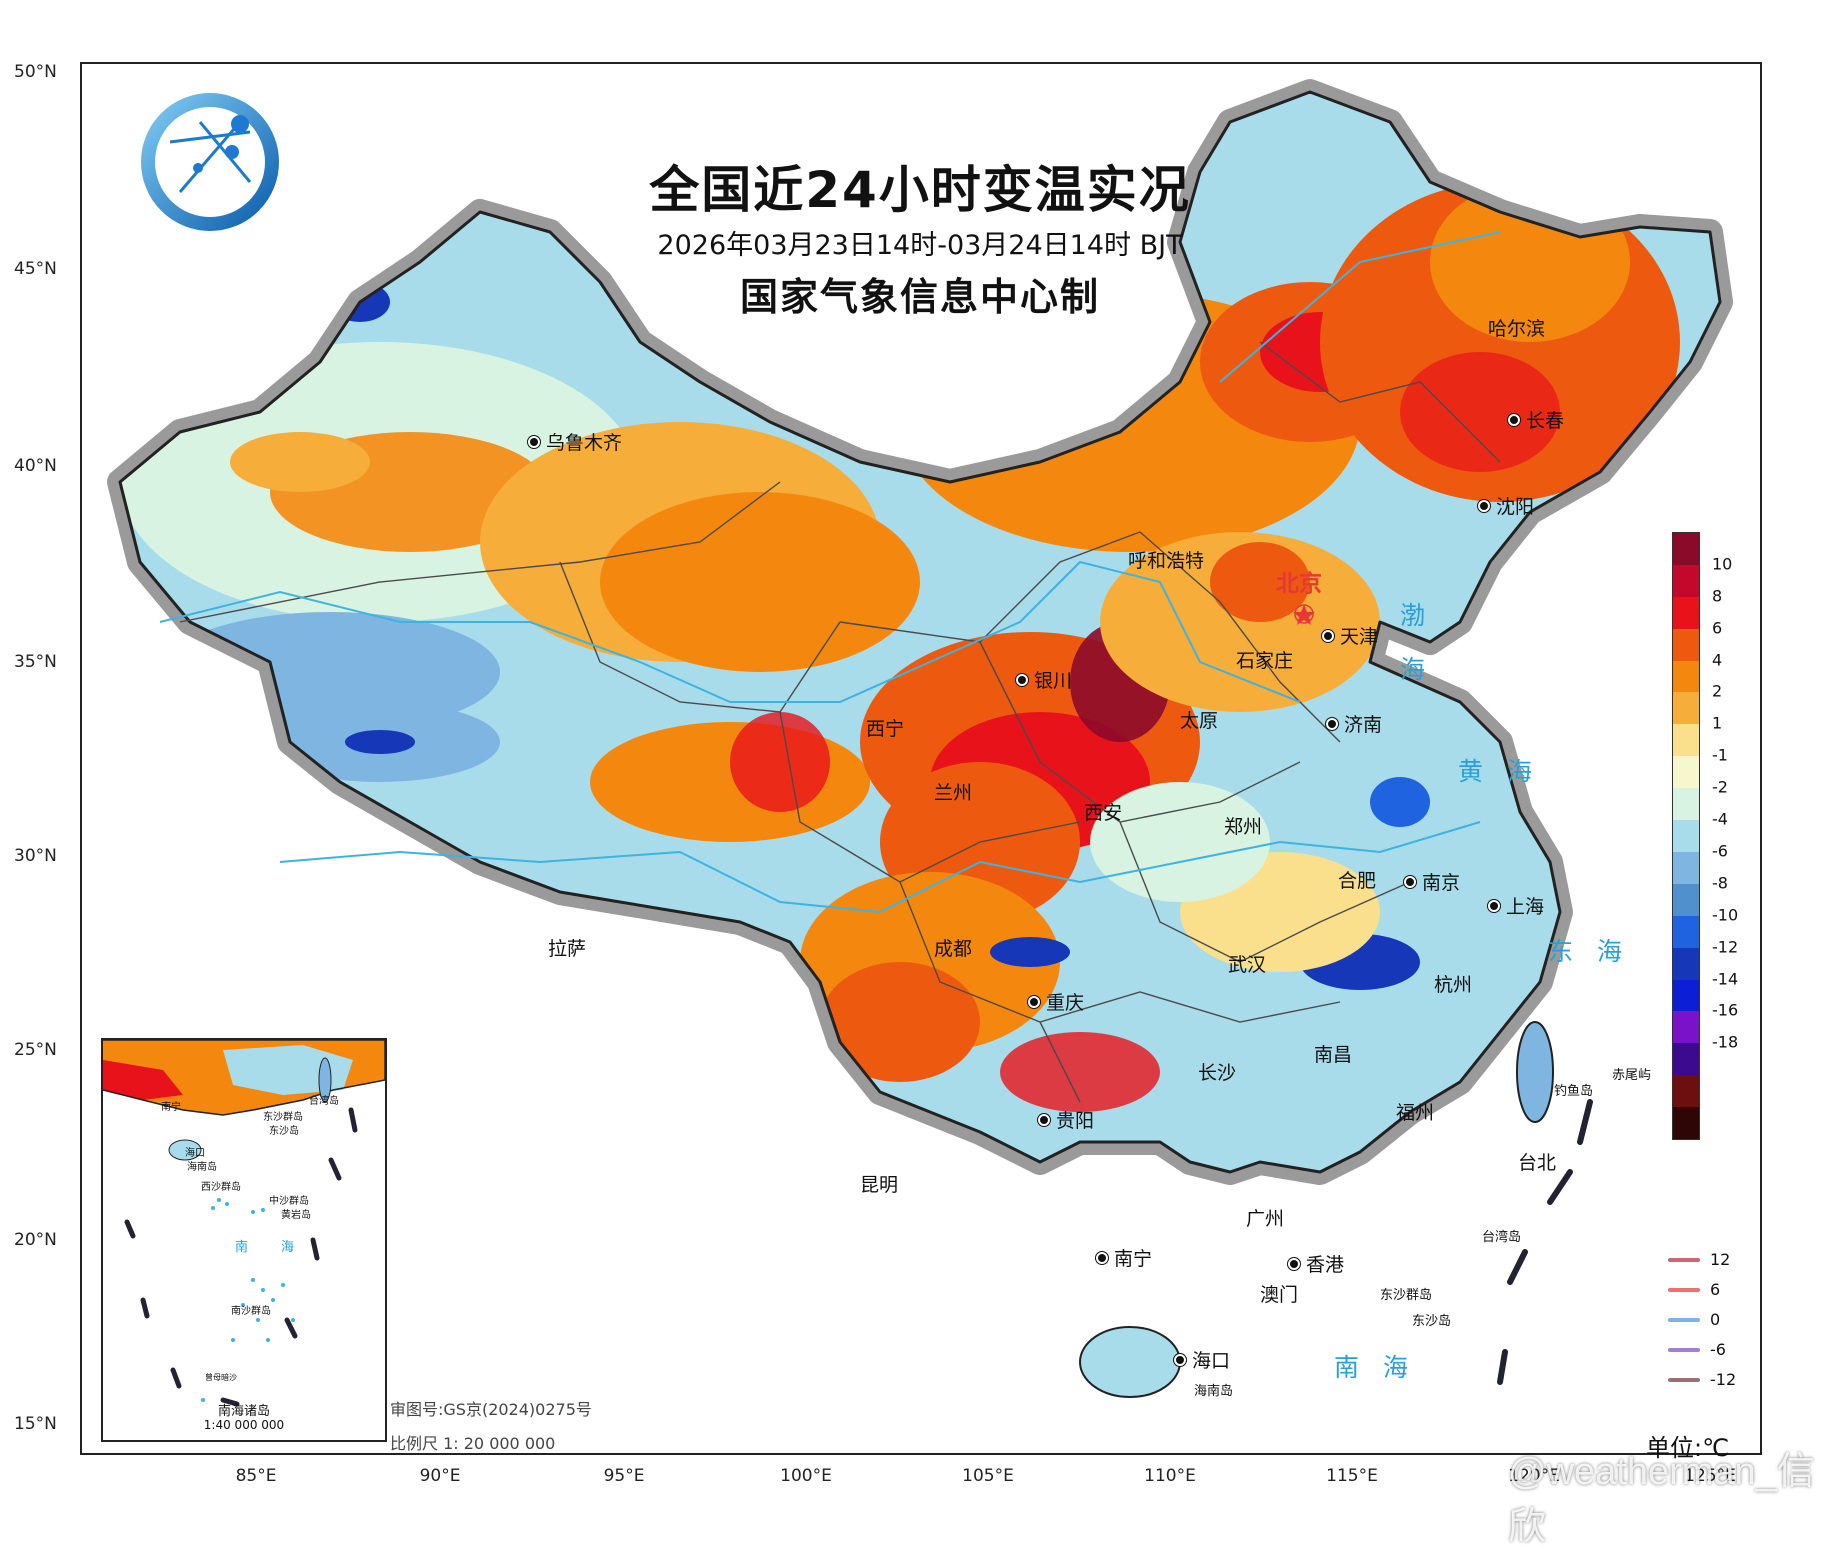 The height and width of the screenshot is (1550, 1840). I want to click on lat-label-15: 15°N, so click(35, 1424).